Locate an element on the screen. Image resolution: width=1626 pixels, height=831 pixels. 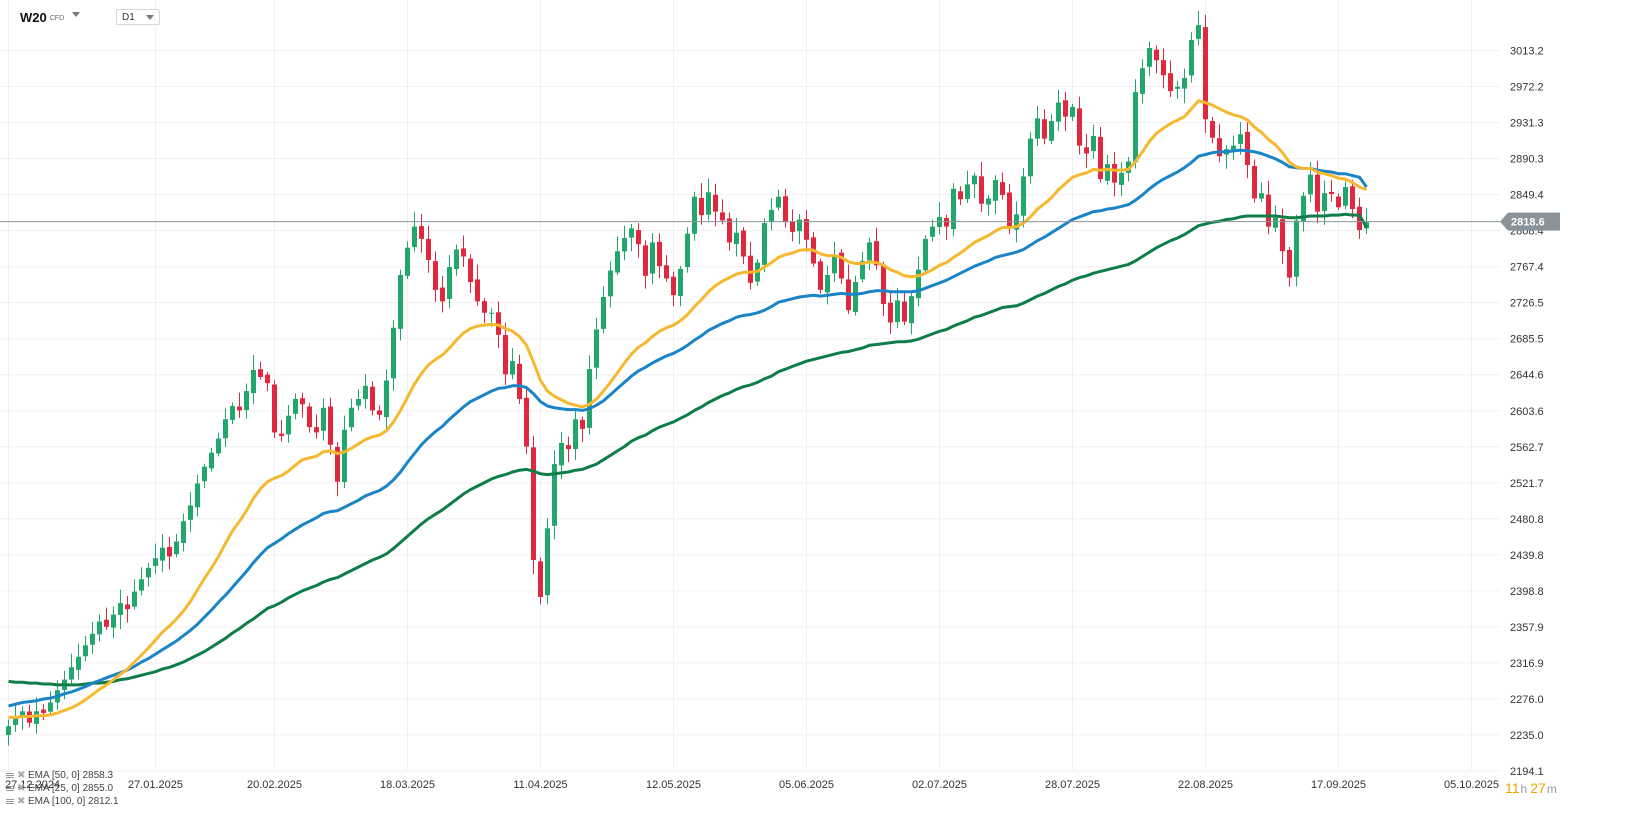
legend-label: EMA [100, 0] 2812.1 is located at coordinates (73, 801).